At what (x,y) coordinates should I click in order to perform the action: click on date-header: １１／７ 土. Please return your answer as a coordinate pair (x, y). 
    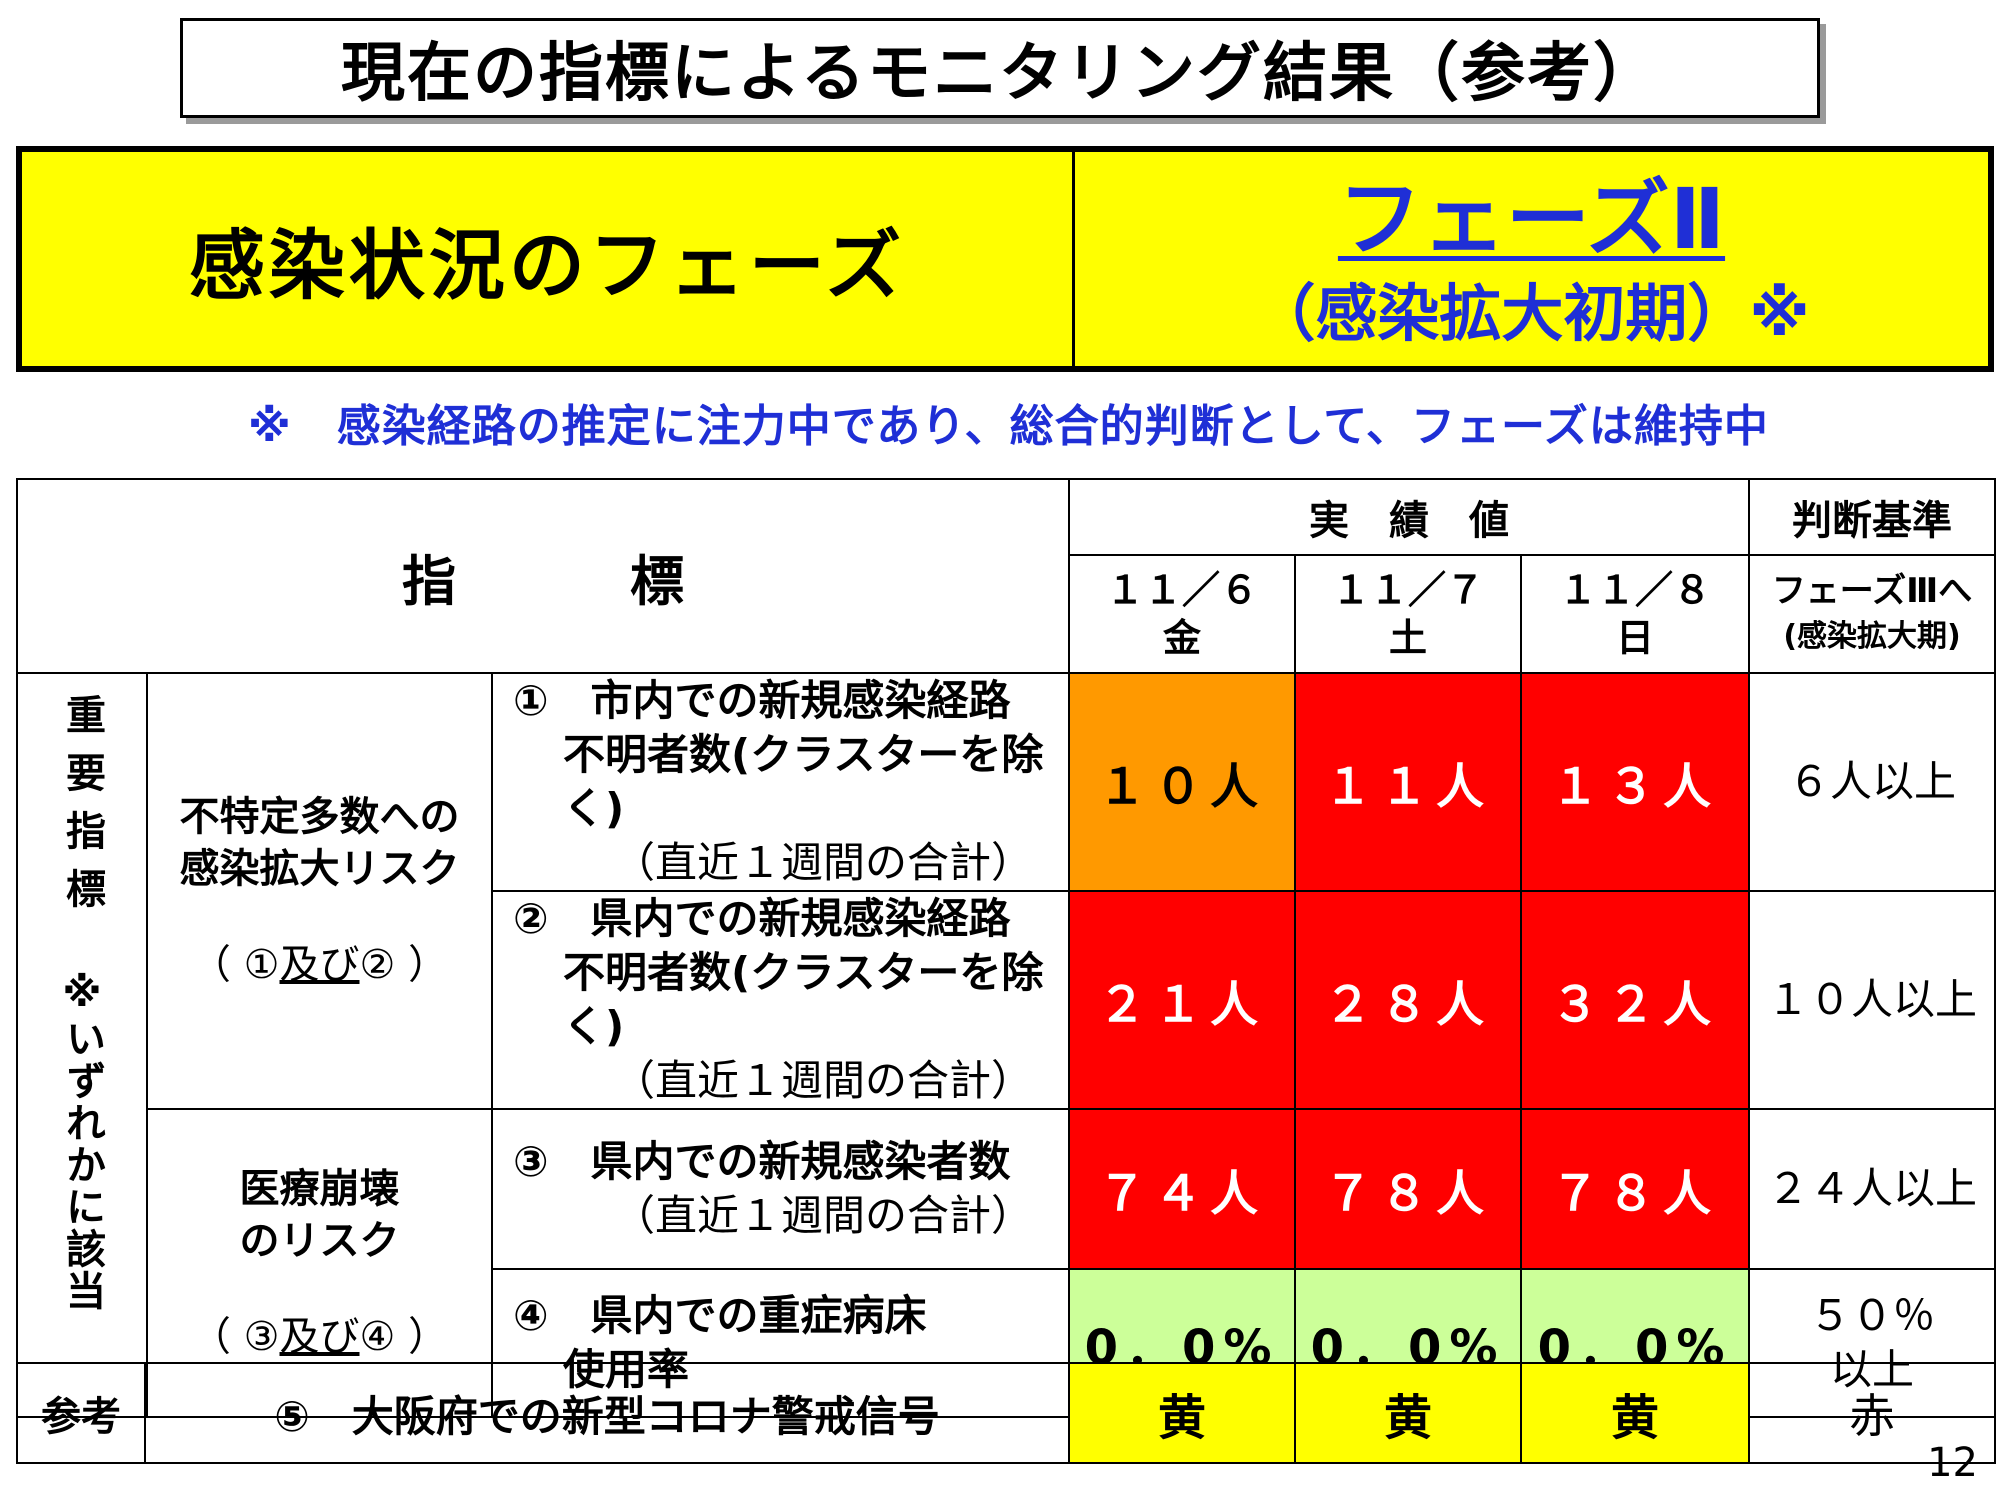
    Looking at the image, I should click on (1408, 614).